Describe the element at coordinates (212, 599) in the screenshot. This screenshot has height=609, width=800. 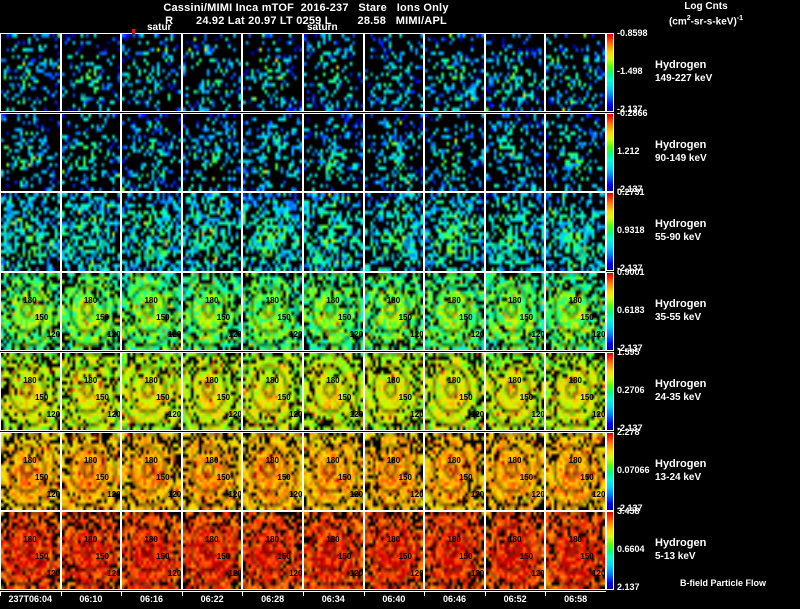
I see `time-axis-label: 06:22` at that location.